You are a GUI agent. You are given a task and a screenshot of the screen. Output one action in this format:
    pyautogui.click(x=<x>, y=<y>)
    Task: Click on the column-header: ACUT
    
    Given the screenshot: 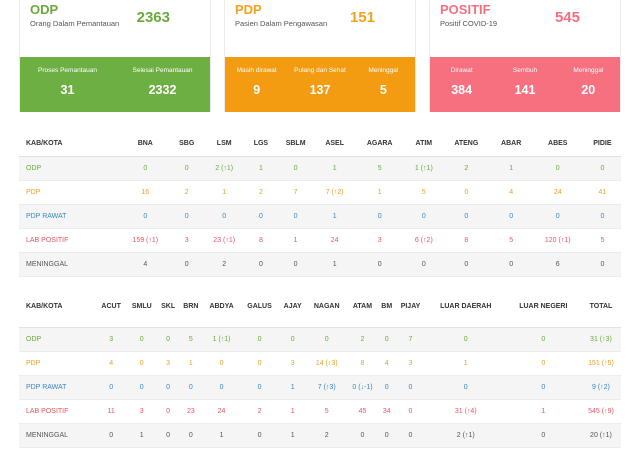 What is the action you would take?
    pyautogui.click(x=111, y=307)
    